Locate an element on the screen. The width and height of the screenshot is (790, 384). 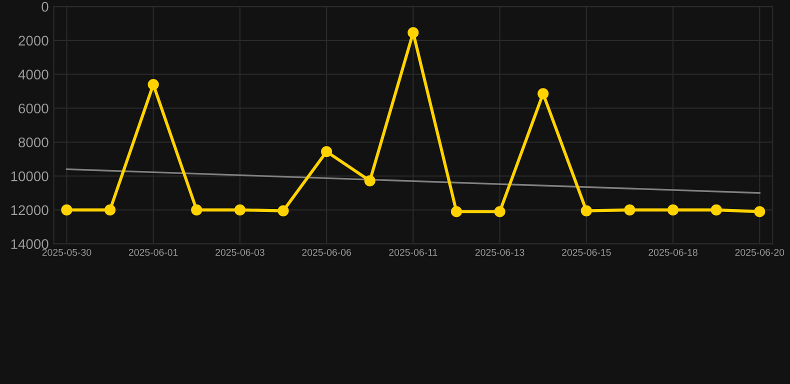
y-tick-label: 2000 is located at coordinates (33, 41).